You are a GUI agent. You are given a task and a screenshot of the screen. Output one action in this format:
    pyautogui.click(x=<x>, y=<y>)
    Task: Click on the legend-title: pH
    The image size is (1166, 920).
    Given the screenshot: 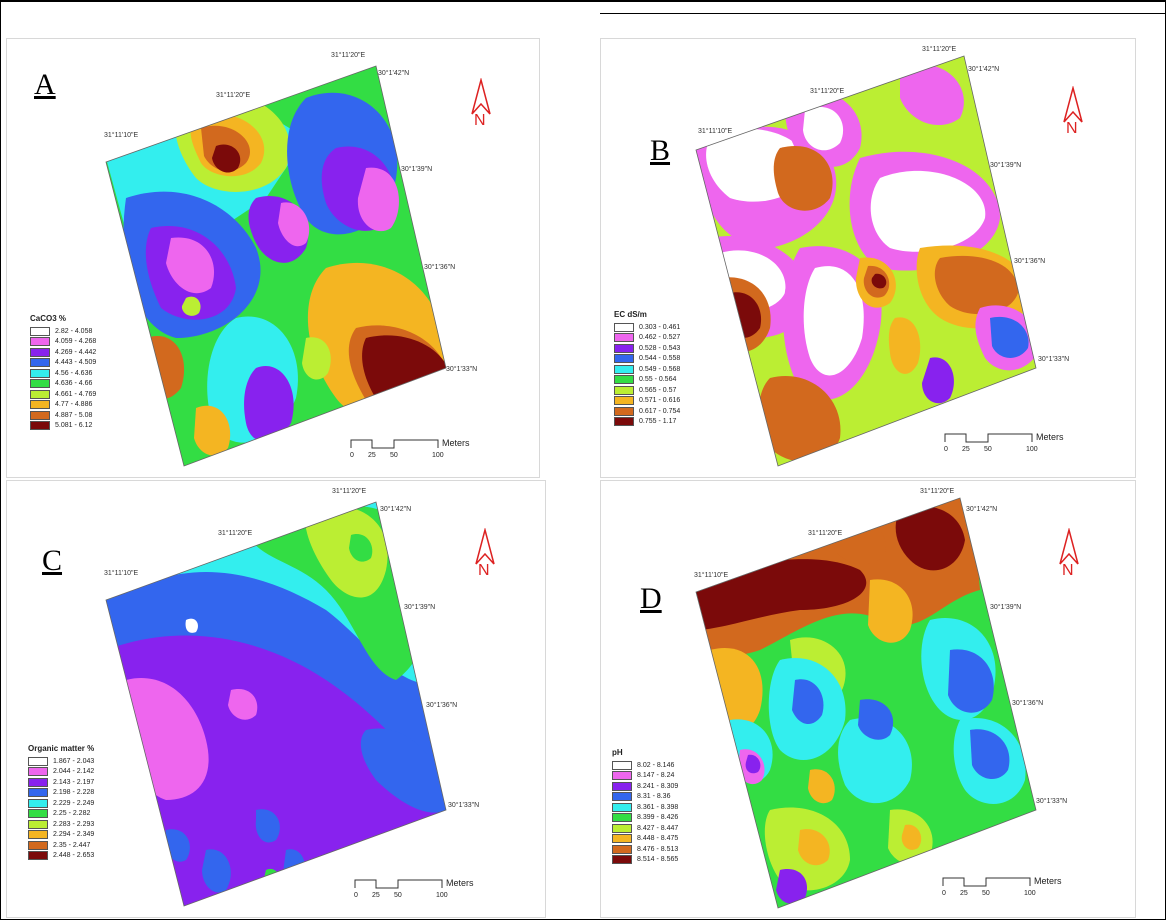 What is the action you would take?
    pyautogui.click(x=617, y=752)
    